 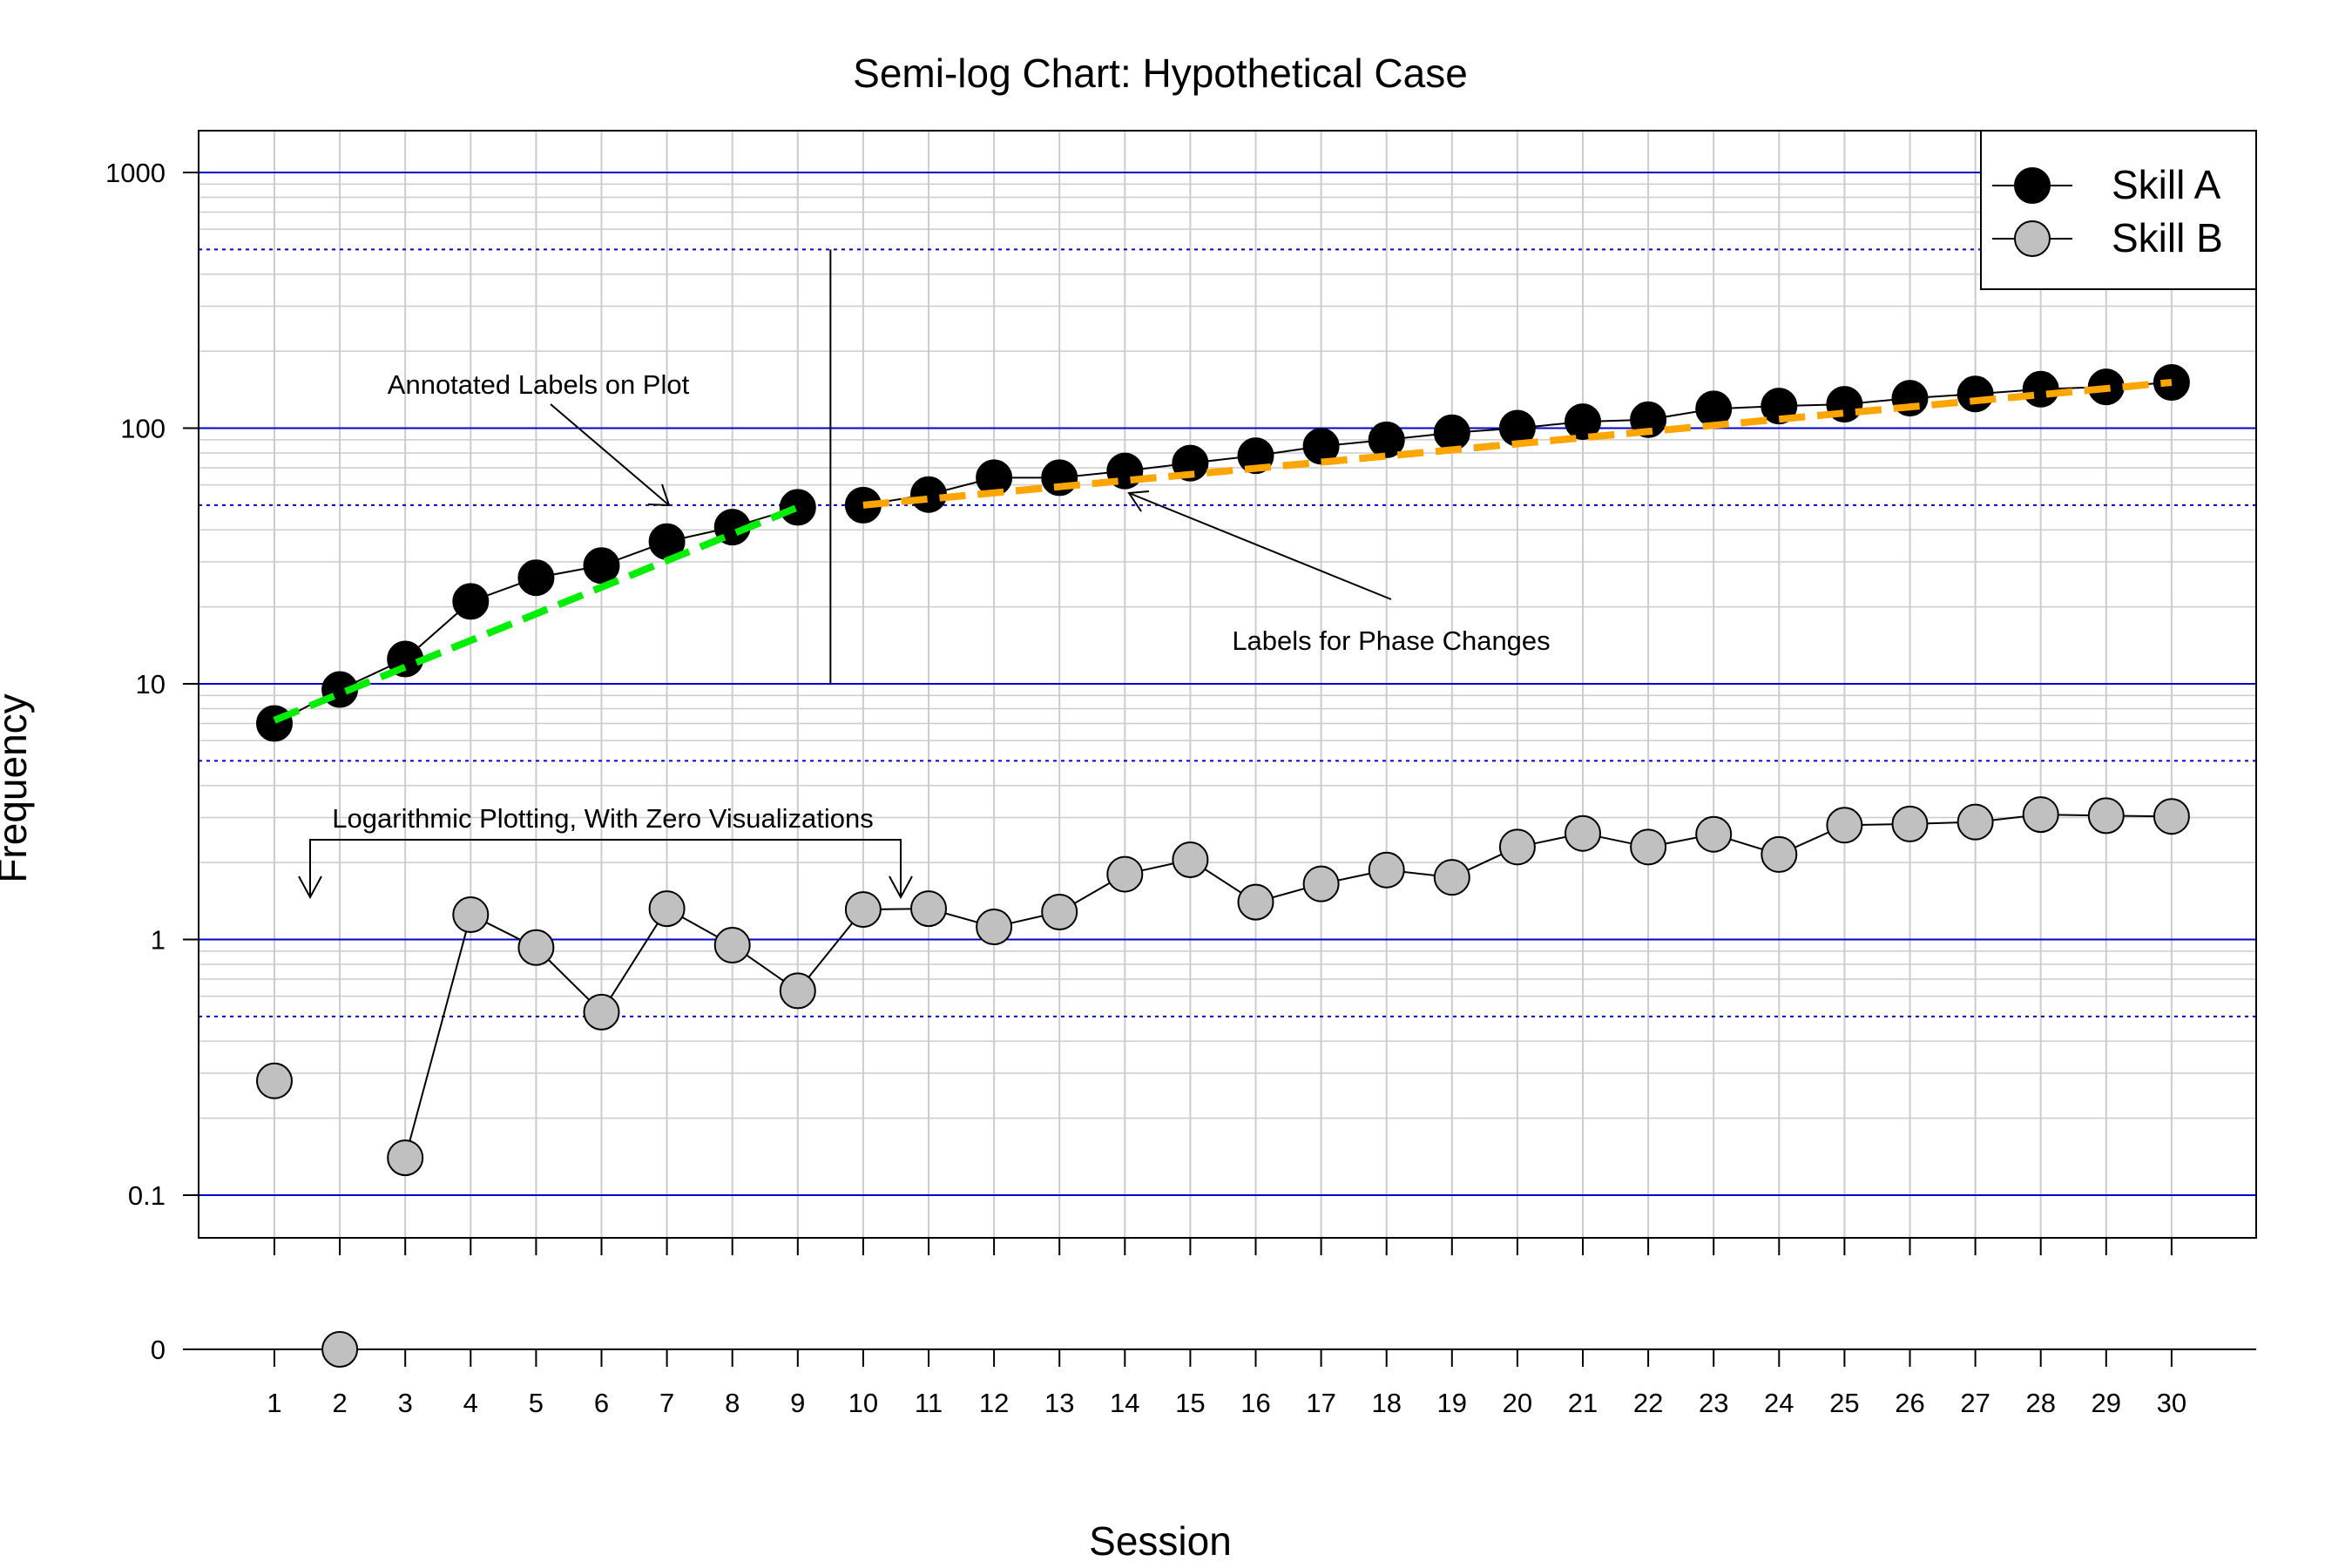 What do you see at coordinates (405, 1403) in the screenshot?
I see `x-tick-label: 3` at bounding box center [405, 1403].